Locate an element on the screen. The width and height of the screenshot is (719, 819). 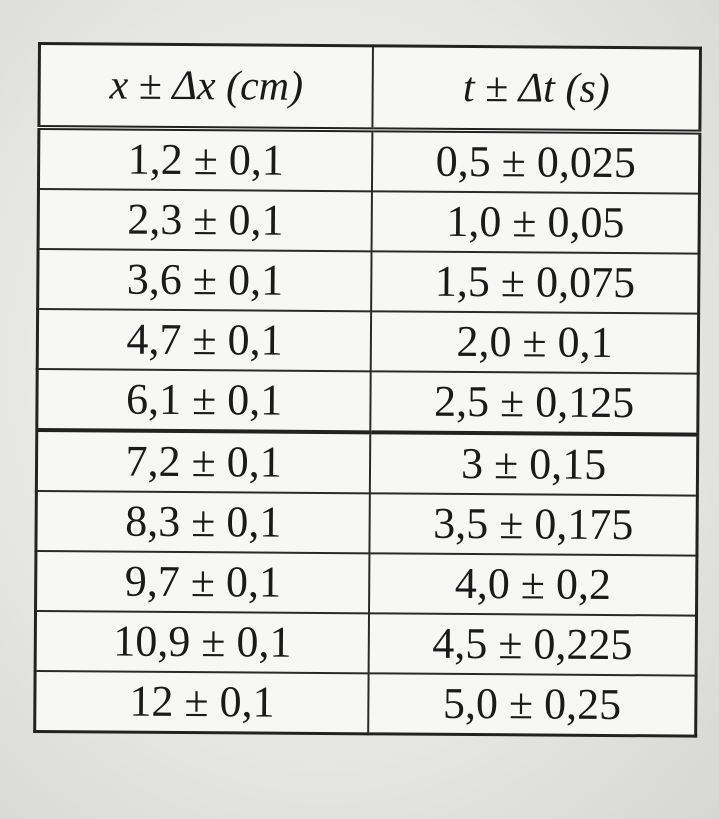
cell-position: 3,6 ± 0,1 is located at coordinates (204, 280).